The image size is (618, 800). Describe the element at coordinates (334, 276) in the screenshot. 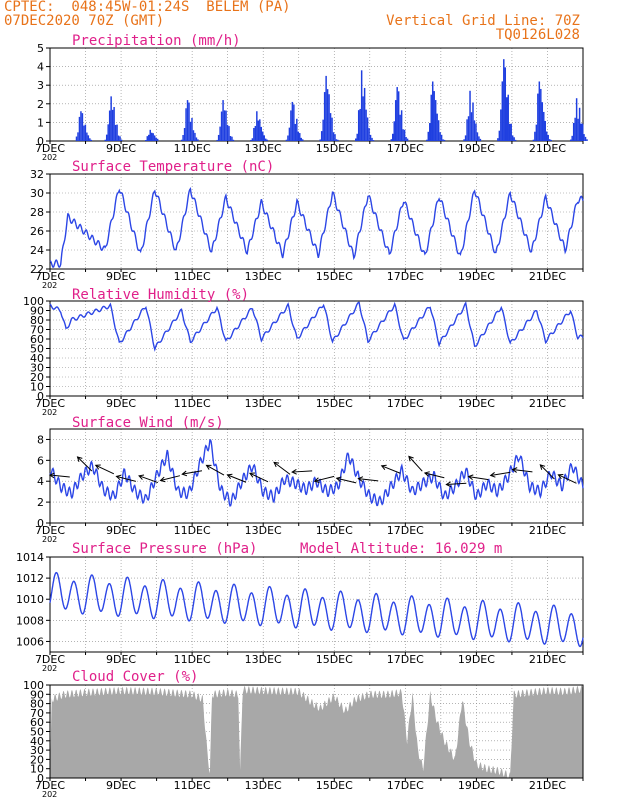

I see `x-tick-label: 15DEC` at that location.